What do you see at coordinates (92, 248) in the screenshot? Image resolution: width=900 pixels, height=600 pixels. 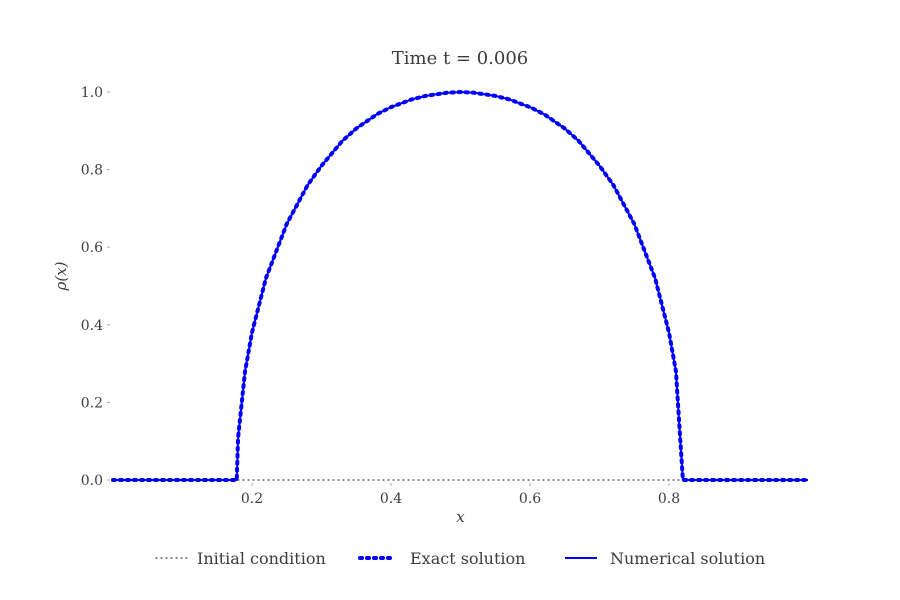 I see `y-tick-label: 0.6` at bounding box center [92, 248].